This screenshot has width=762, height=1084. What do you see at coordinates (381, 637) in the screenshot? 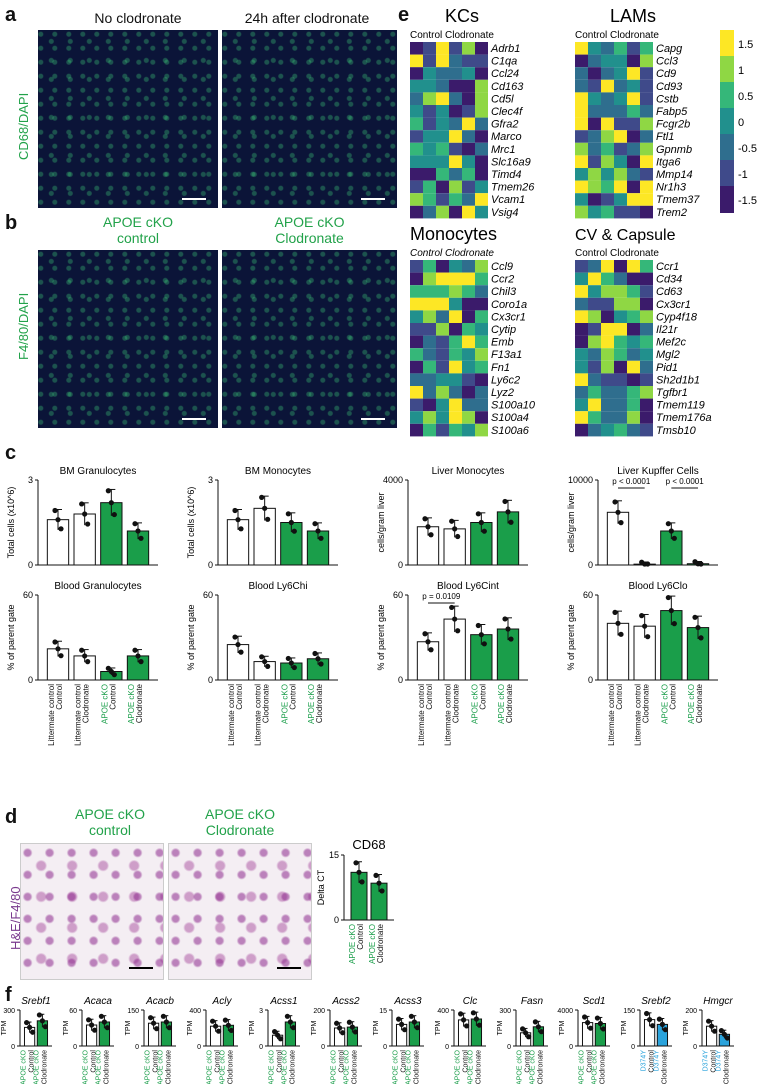
I see `y-axis-label: % of parent gate` at bounding box center [381, 637].